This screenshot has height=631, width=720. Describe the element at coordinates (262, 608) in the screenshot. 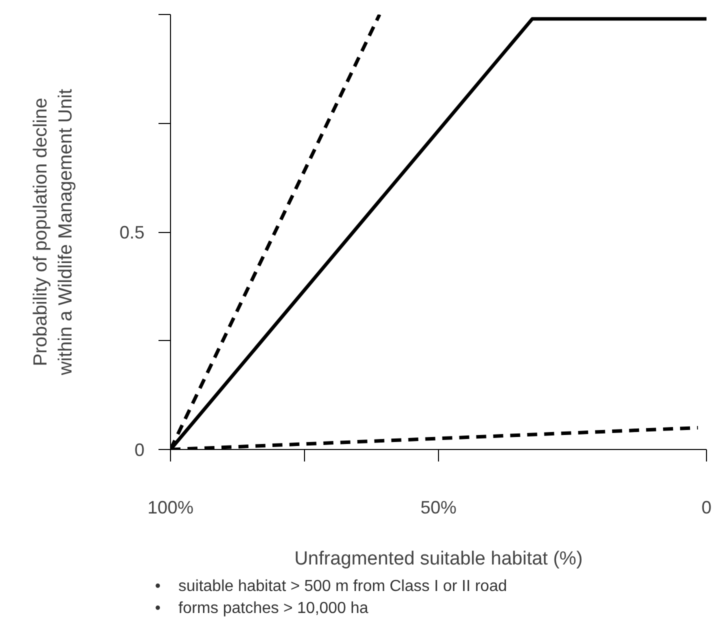

I see `text: • forms patches > 10,000 ha` at that location.